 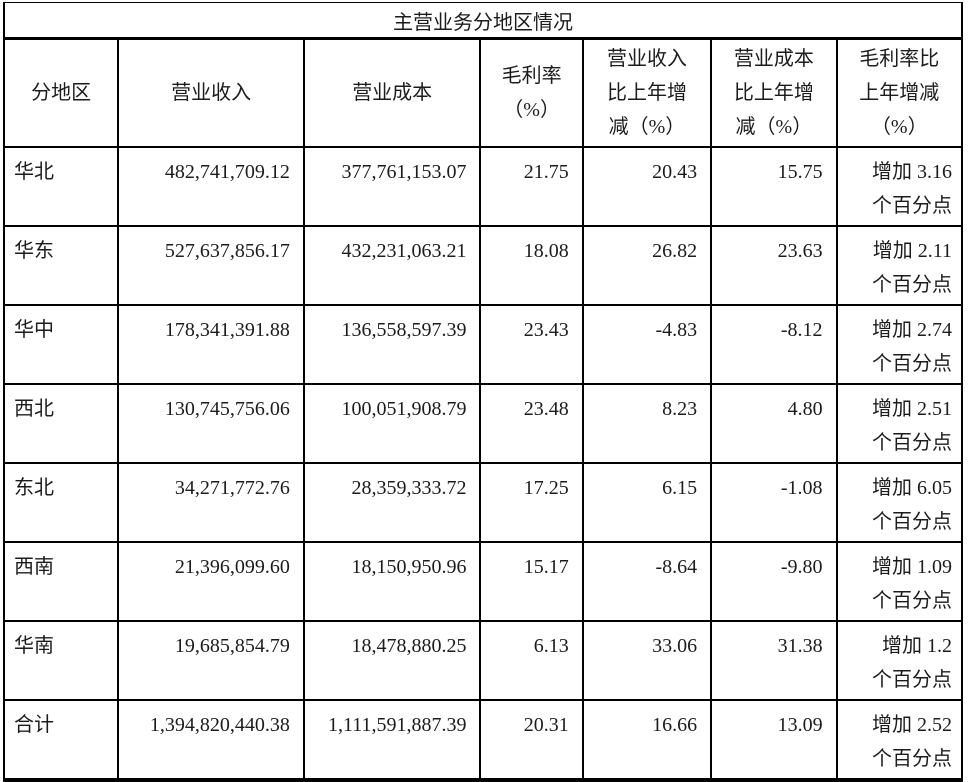 What do you see at coordinates (61, 740) in the screenshot?
I see `region-cell: 合计` at bounding box center [61, 740].